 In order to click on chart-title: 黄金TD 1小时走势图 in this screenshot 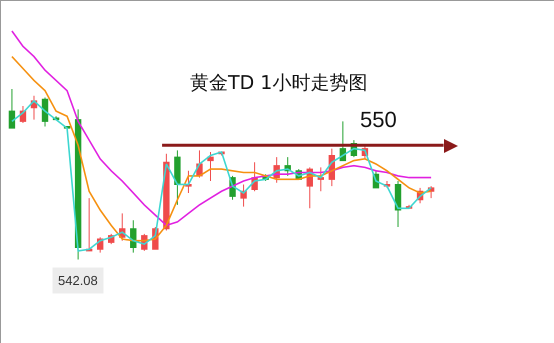, I will do `click(279, 83)`.